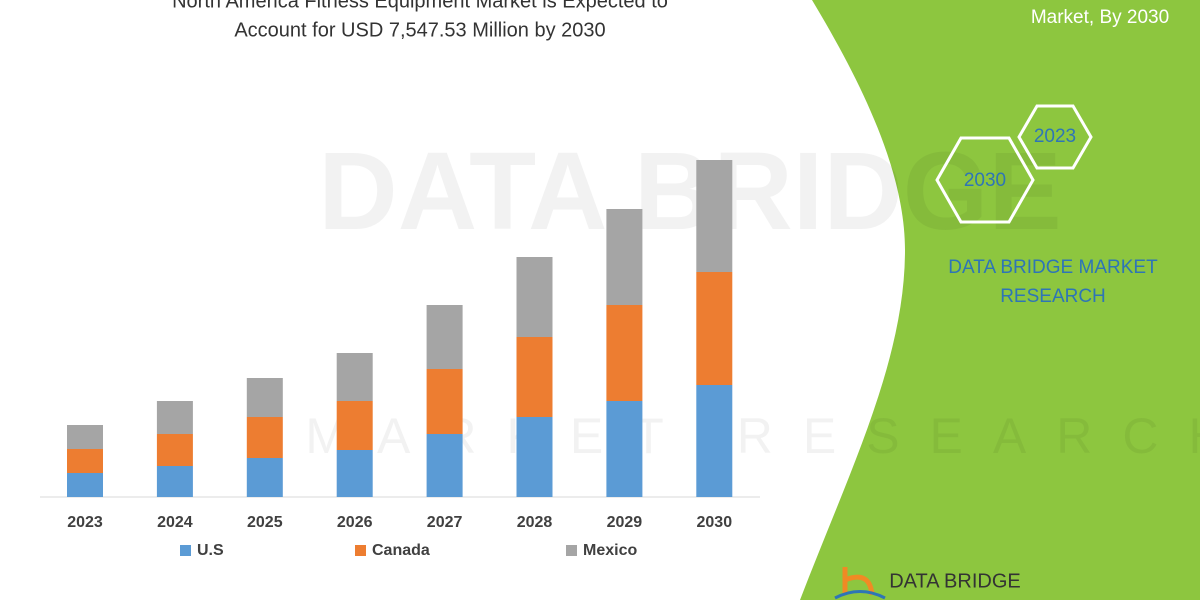 The width and height of the screenshot is (1200, 600). I want to click on hexagon-label: 2030, so click(985, 180).